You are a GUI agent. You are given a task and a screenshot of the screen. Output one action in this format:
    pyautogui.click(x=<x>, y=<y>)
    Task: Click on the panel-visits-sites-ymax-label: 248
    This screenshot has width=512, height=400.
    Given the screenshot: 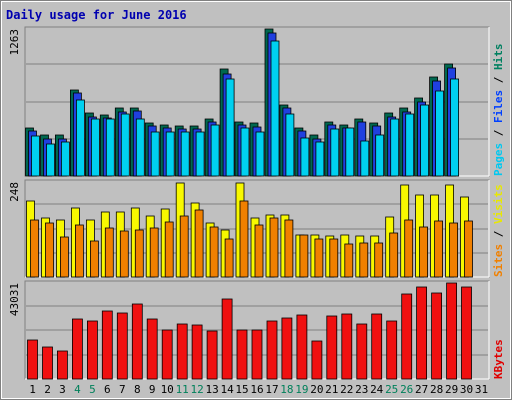 What is the action you would take?
    pyautogui.click(x=14, y=192)
    